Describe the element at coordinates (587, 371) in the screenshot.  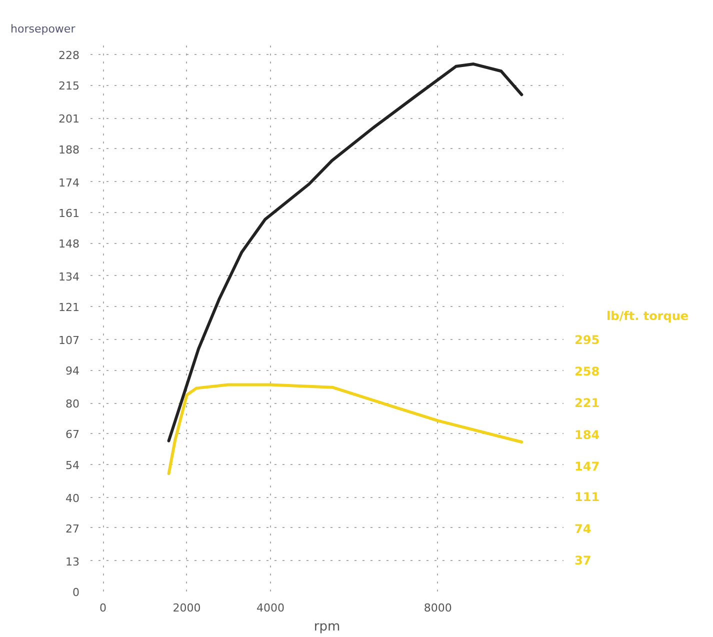
I see `y2-tick-label: 258` at that location.